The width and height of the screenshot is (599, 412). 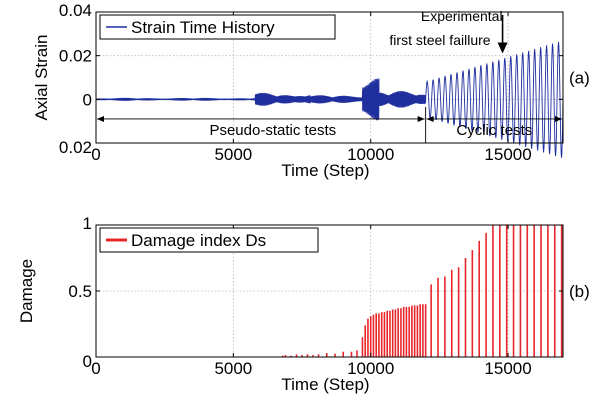 What do you see at coordinates (579, 291) in the screenshot?
I see `panel-label: (b)` at bounding box center [579, 291].